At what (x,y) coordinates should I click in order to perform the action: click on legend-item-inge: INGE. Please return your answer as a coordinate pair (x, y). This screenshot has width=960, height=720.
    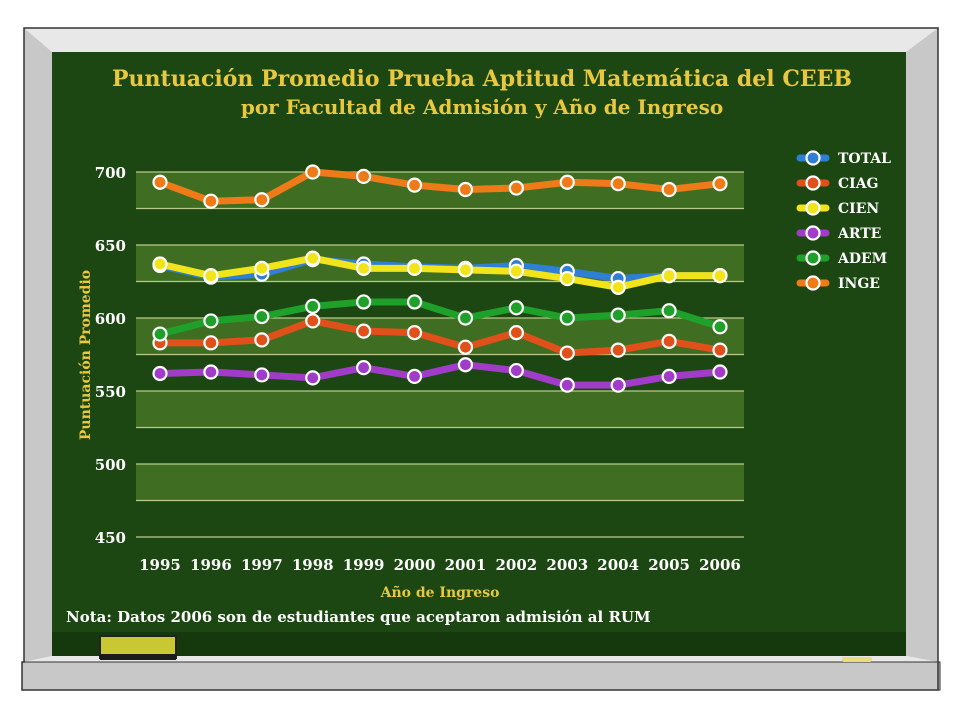
    Looking at the image, I should click on (838, 283).